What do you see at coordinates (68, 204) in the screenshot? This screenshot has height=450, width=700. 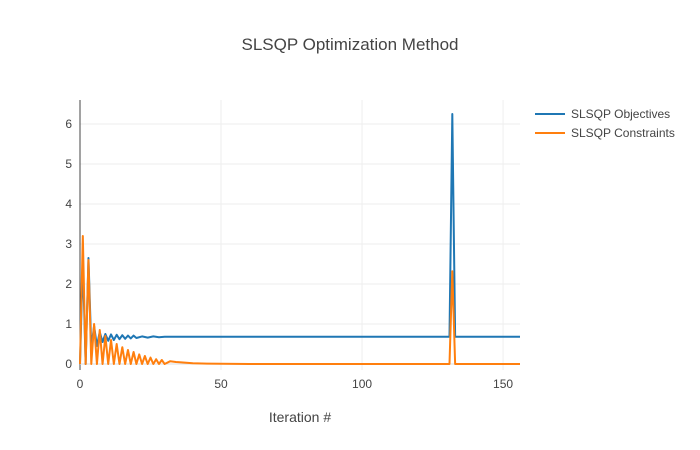 I see `y-tick-label: 4` at bounding box center [68, 204].